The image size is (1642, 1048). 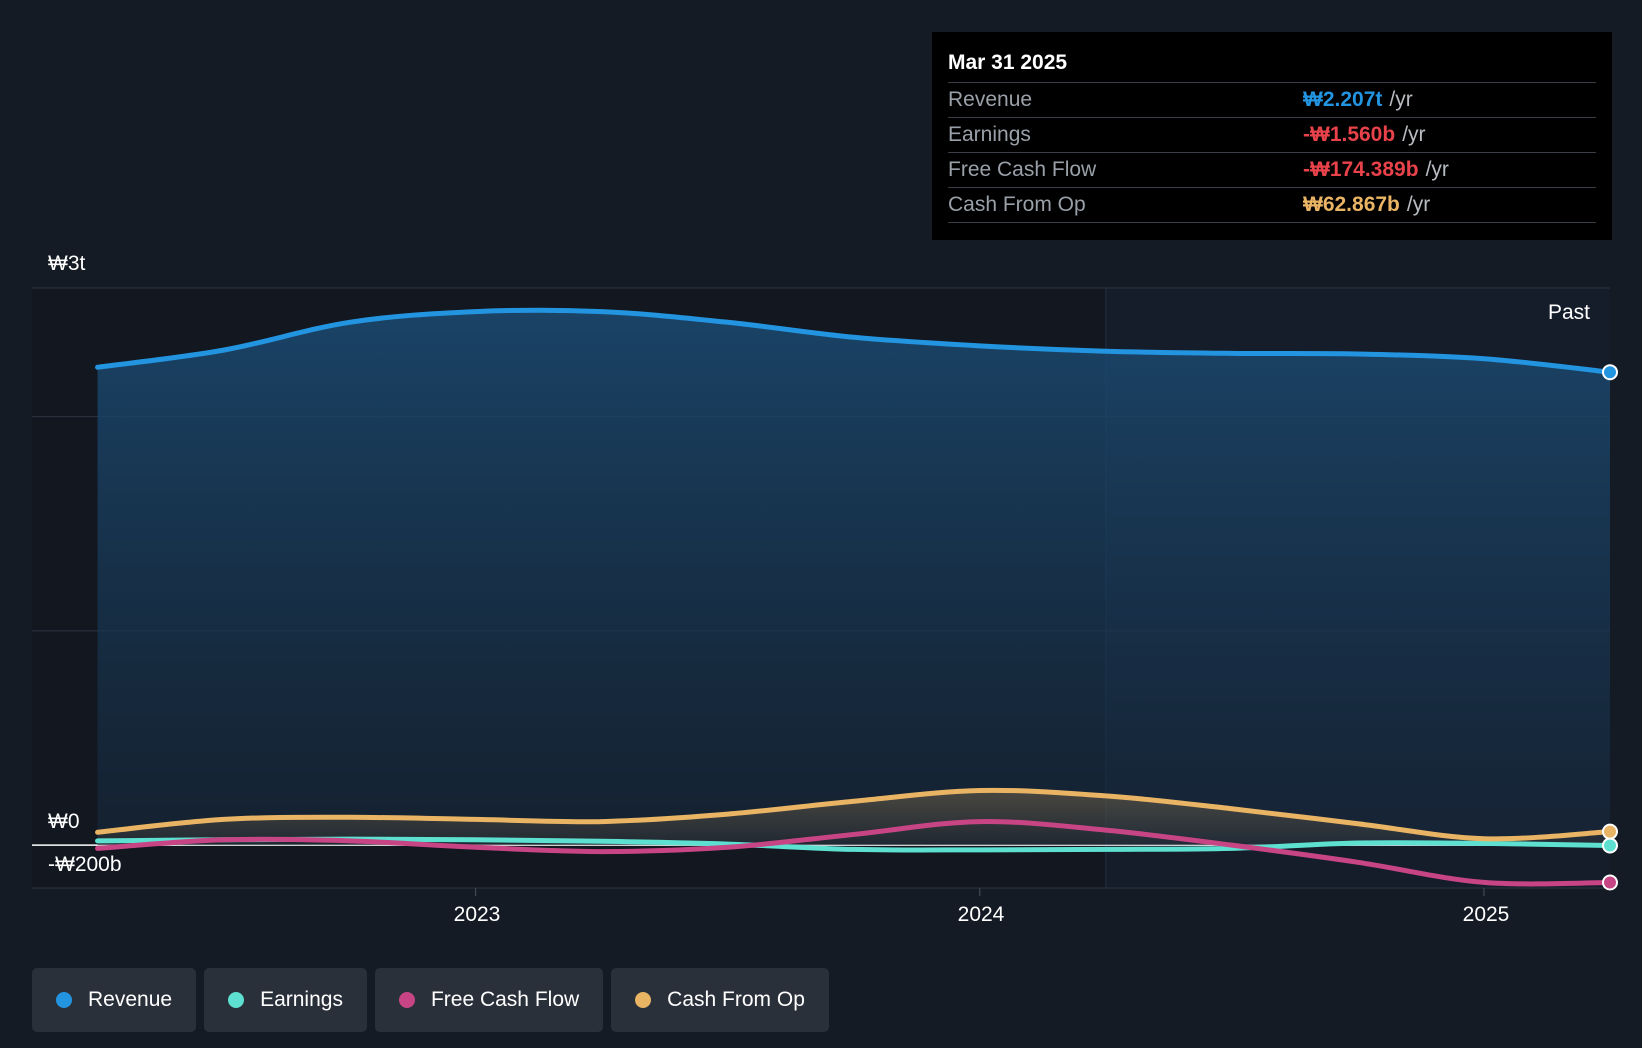 What do you see at coordinates (1272, 63) in the screenshot?
I see `tooltip-date: Mar 31 2025` at bounding box center [1272, 63].